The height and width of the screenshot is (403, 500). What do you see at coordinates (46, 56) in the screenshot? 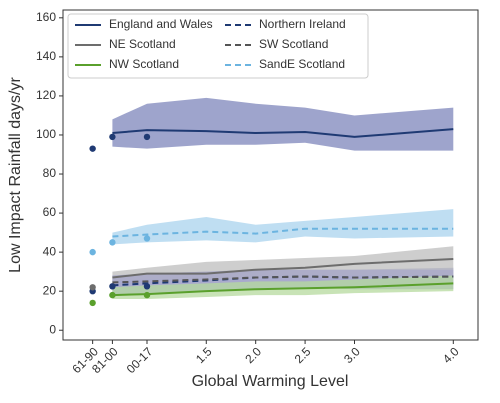
I see `y-tick-label: 140` at bounding box center [46, 56].